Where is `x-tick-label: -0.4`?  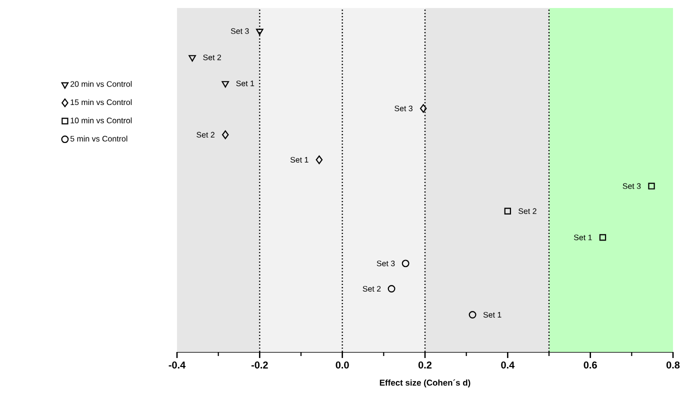
x-tick-label: -0.4 is located at coordinates (177, 365).